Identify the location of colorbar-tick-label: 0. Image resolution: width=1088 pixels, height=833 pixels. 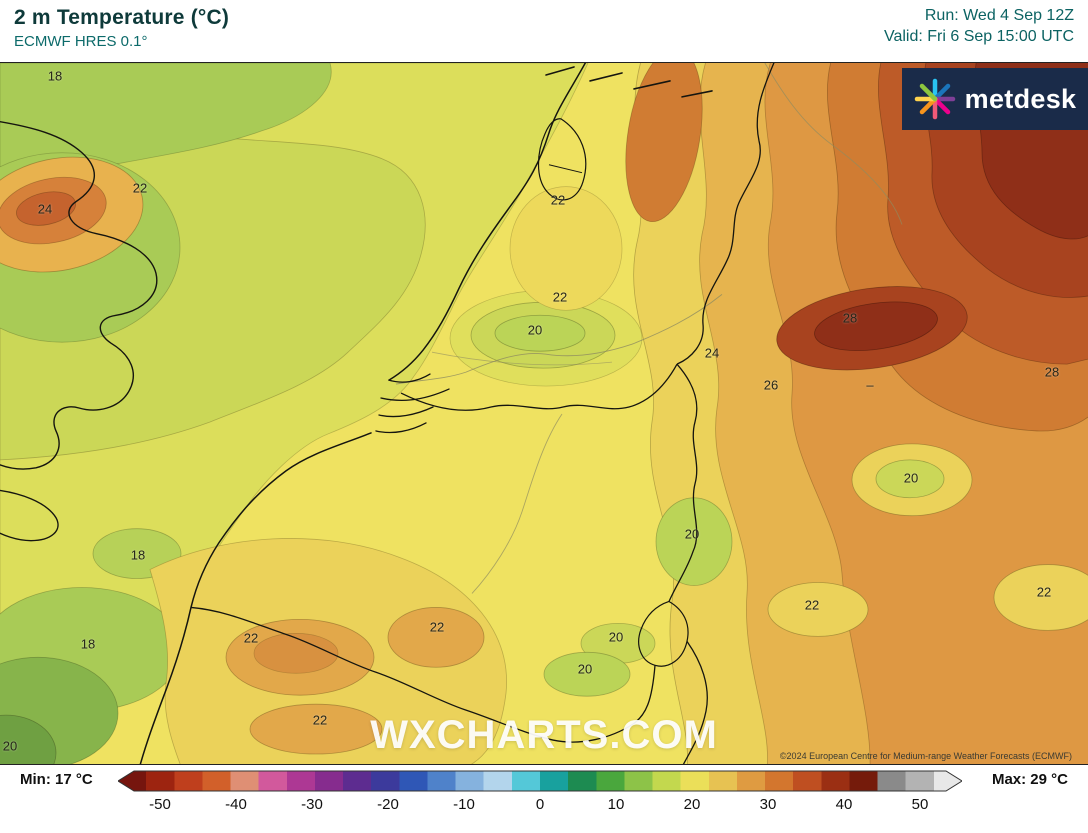
(540, 804).